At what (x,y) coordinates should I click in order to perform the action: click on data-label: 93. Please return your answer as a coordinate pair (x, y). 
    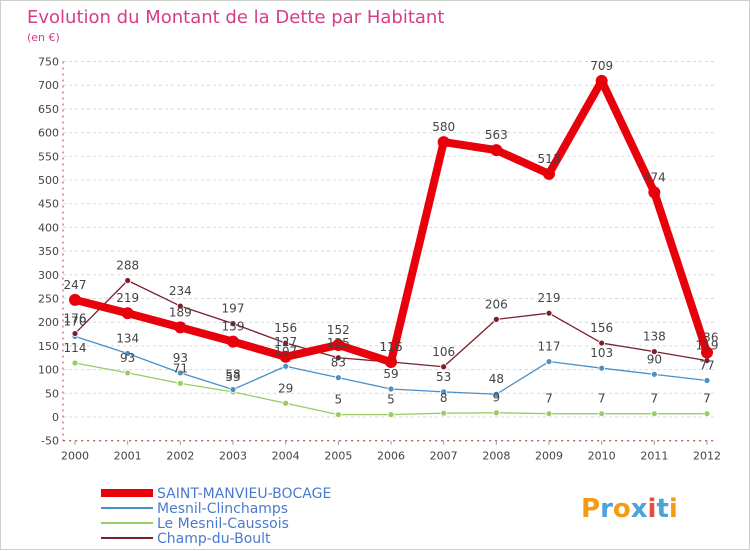
    Looking at the image, I should click on (127, 358).